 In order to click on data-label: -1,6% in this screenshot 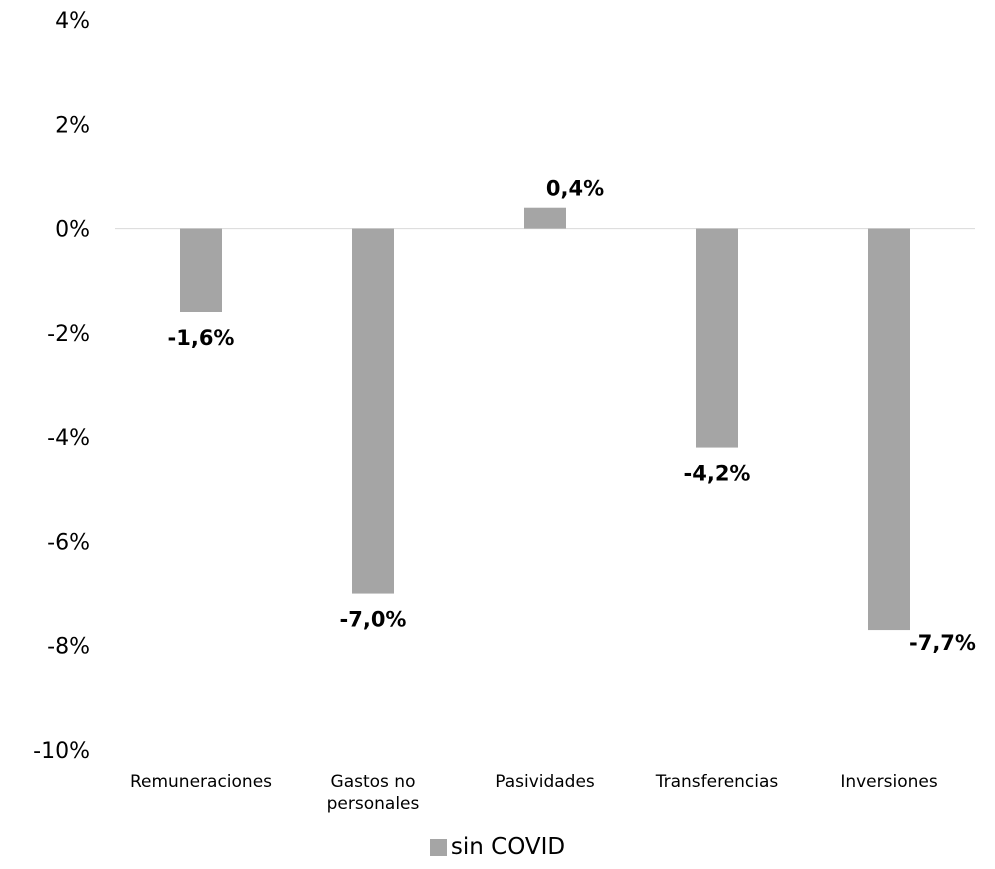, I will do `click(201, 338)`.